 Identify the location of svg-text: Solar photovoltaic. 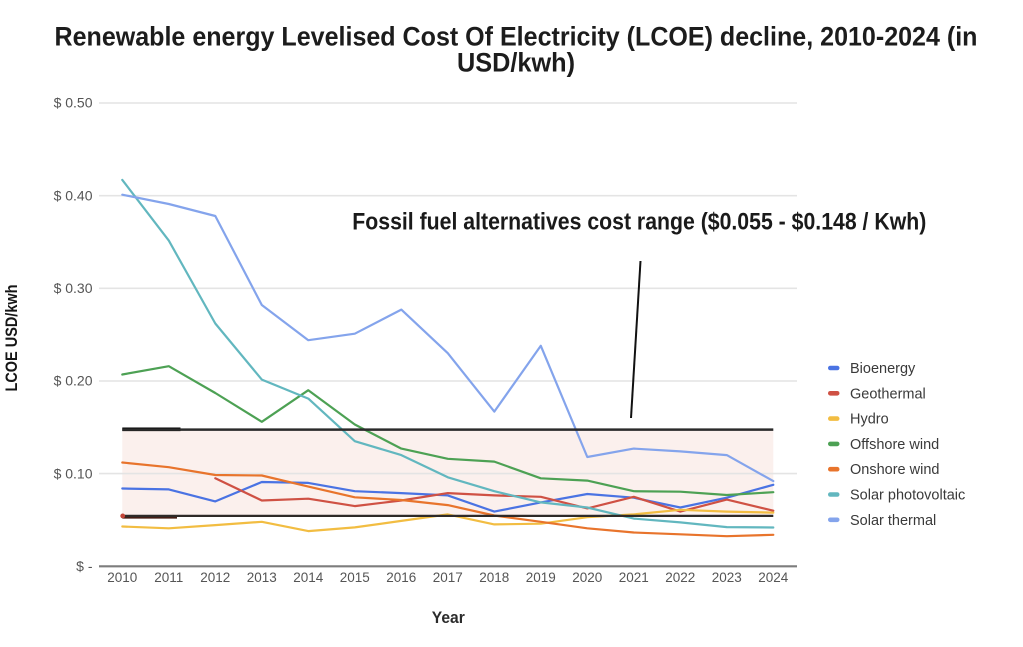
(907, 496).